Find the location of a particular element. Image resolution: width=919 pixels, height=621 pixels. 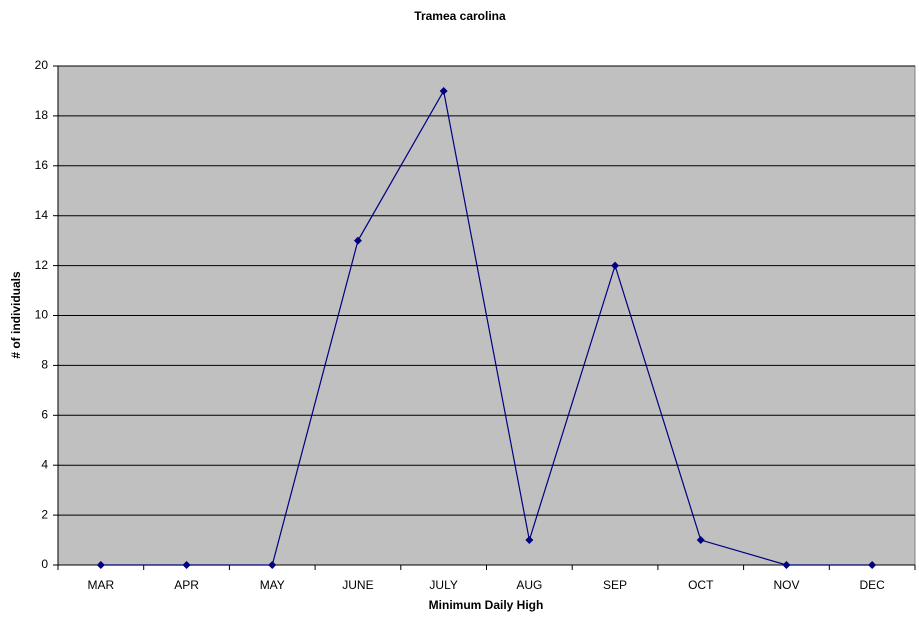

y-tick-label: 0 is located at coordinates (44, 564).